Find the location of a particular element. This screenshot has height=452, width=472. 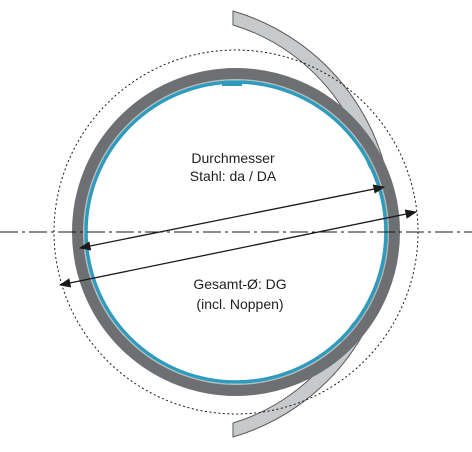

total-diameter-label-line1: Gesamt-Ø: DG is located at coordinates (240, 284).